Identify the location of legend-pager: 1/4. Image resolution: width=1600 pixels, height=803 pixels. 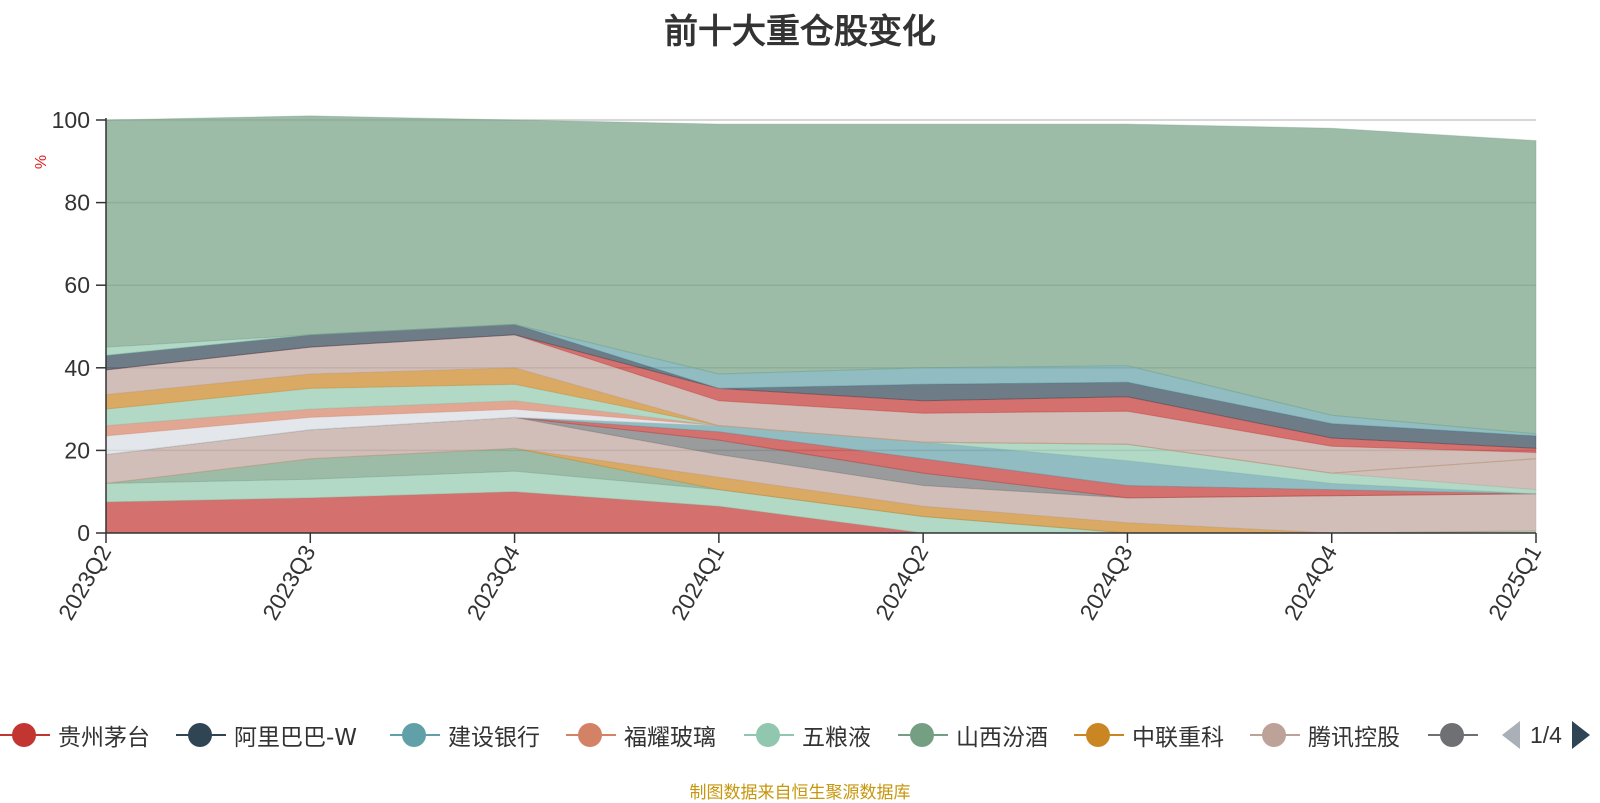
(1546, 735).